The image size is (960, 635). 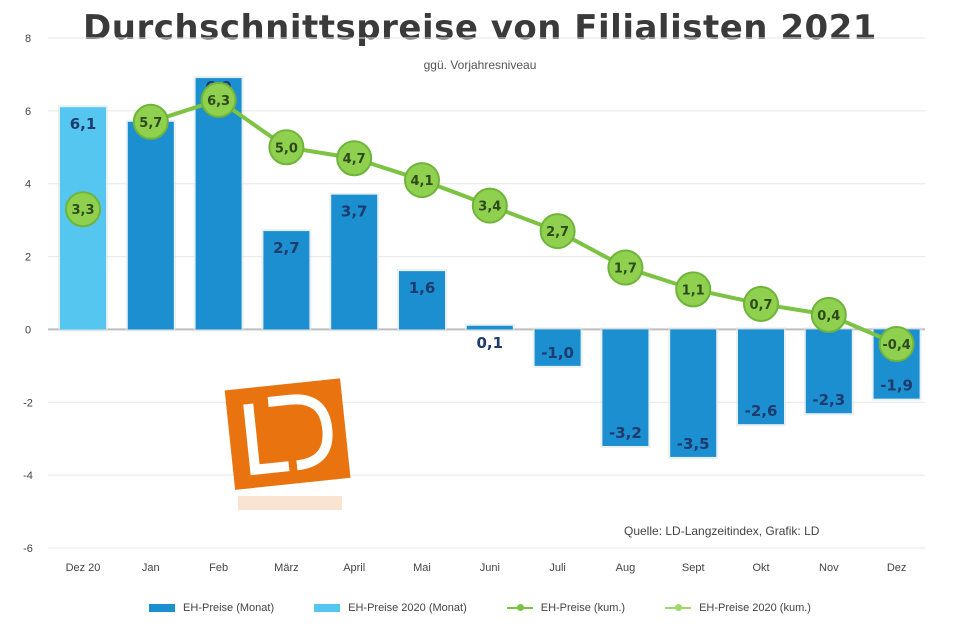 I want to click on line-data-label: 0,7, so click(x=760, y=305).